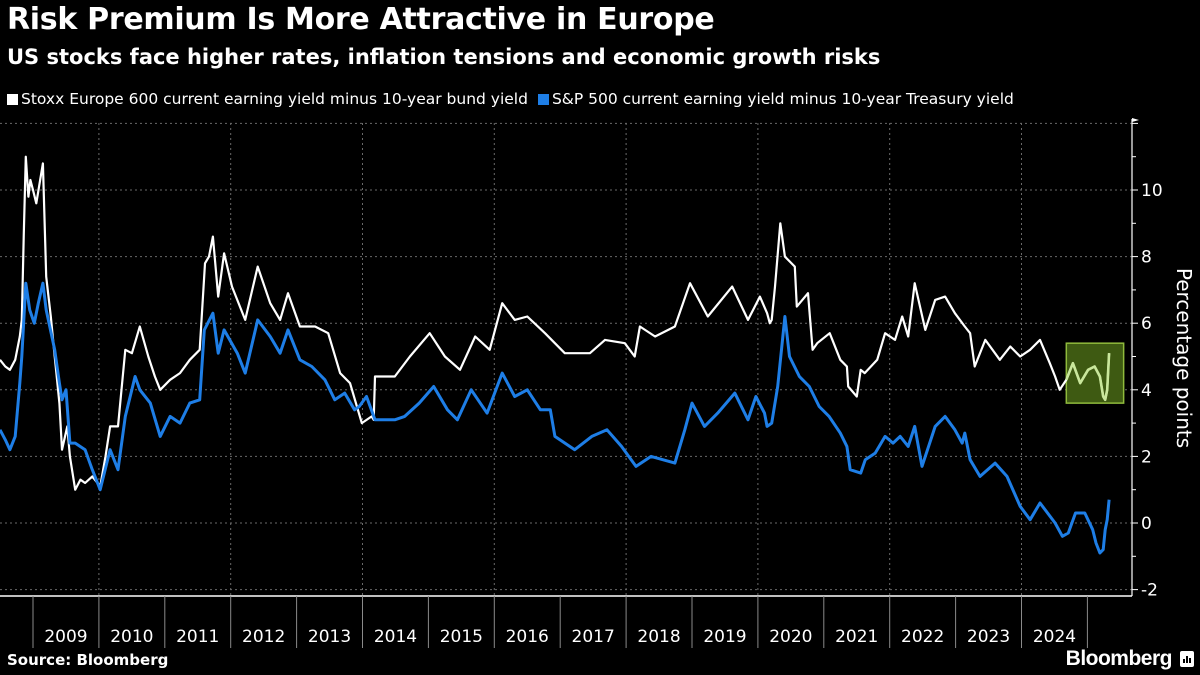  What do you see at coordinates (988, 637) in the screenshot?
I see `x-tick-label: 2023` at bounding box center [988, 637].